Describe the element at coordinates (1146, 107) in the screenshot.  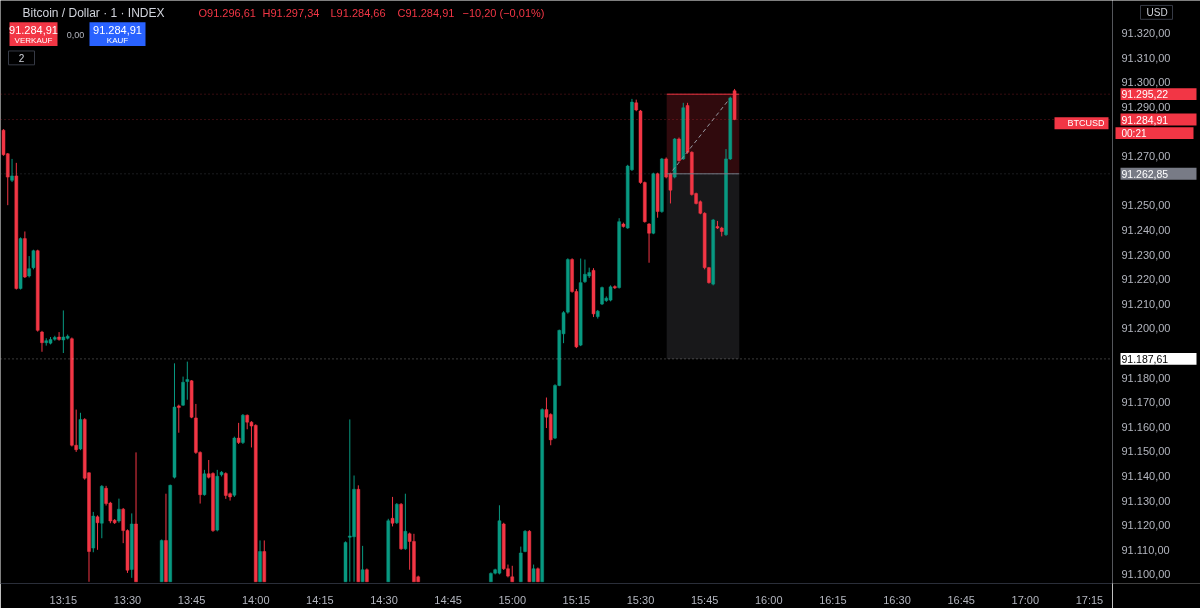
I see `y-tick-label: 91.290,00` at that location.